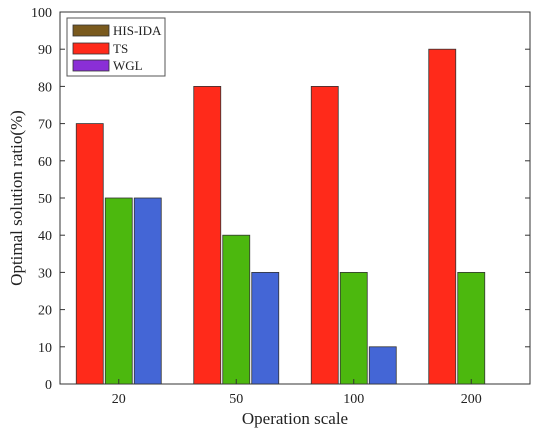  Describe the element at coordinates (45, 125) in the screenshot. I see `y-tick-label: 70` at that location.